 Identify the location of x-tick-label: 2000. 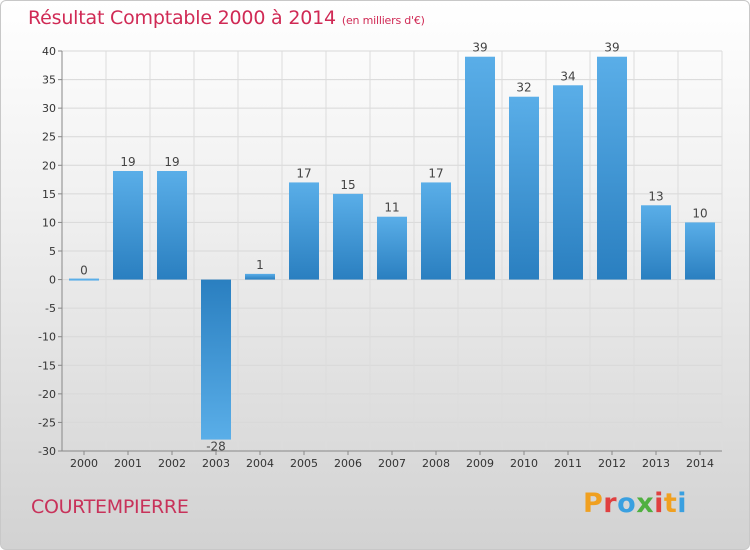
(84, 463).